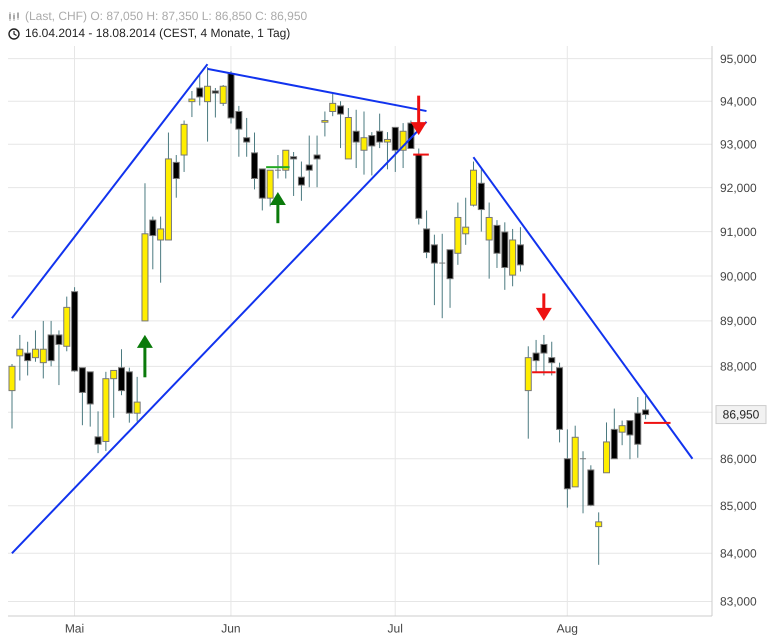  Describe the element at coordinates (739, 506) in the screenshot. I see `y-tick-label: 85,000` at that location.